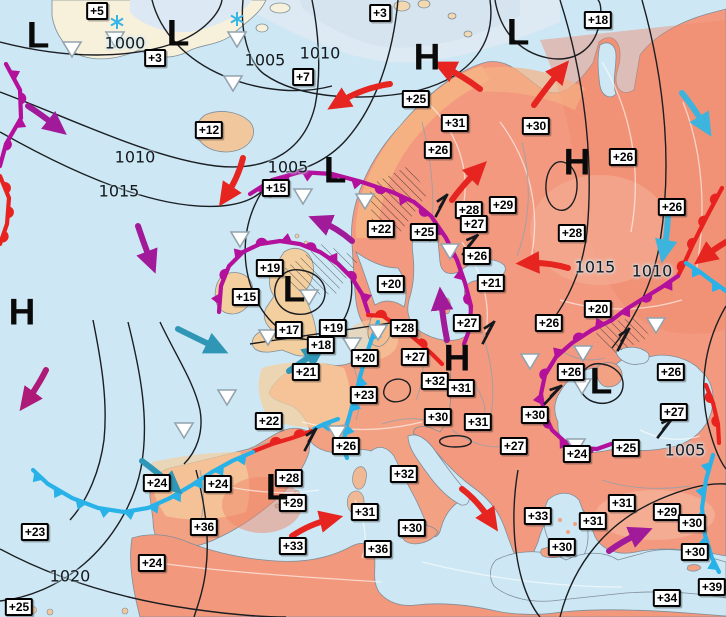  Describe the element at coordinates (632, 355) in the screenshot. I see `sea-azov` at that location.